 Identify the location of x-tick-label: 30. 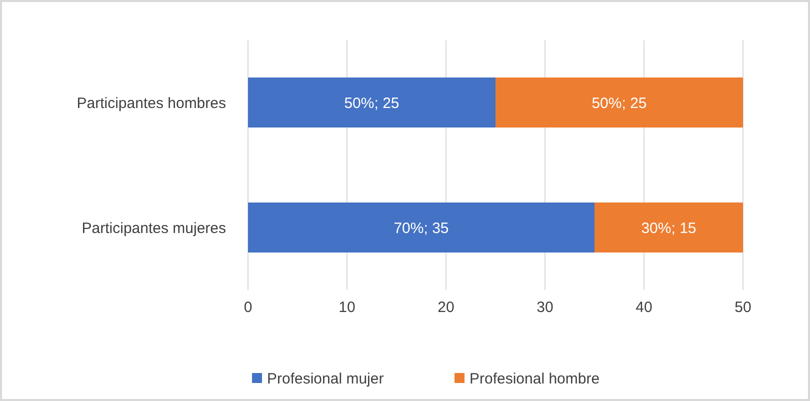
(545, 307).